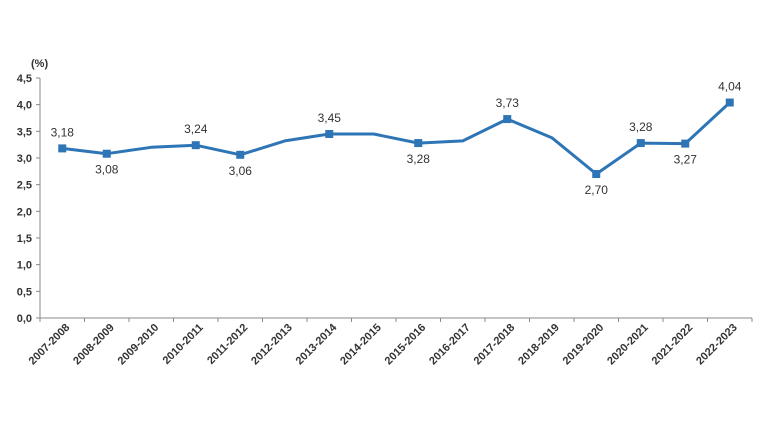  What do you see at coordinates (24, 186) in the screenshot?
I see `y-tick-label: 2,5` at bounding box center [24, 186].